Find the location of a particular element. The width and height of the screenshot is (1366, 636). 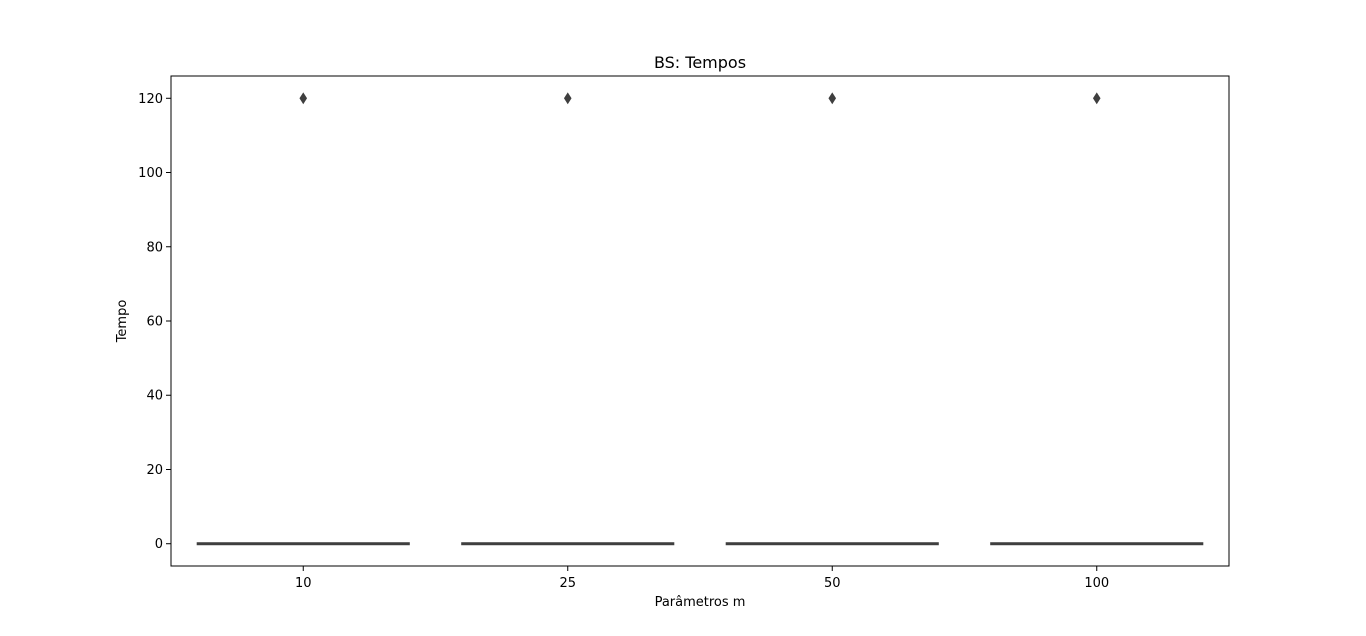

y-tick-label: 120 is located at coordinates (150, 99).